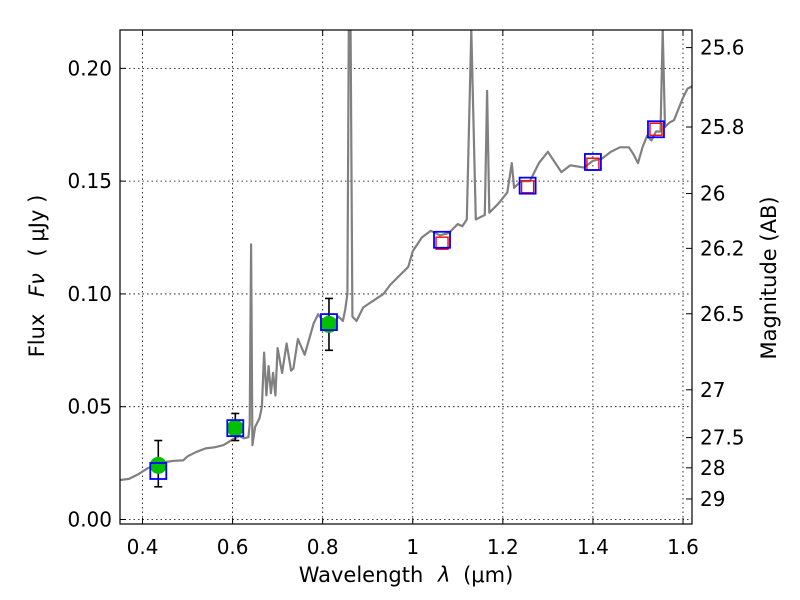  What do you see at coordinates (722, 127) in the screenshot?
I see `mag-tick-label: 25.8` at bounding box center [722, 127].